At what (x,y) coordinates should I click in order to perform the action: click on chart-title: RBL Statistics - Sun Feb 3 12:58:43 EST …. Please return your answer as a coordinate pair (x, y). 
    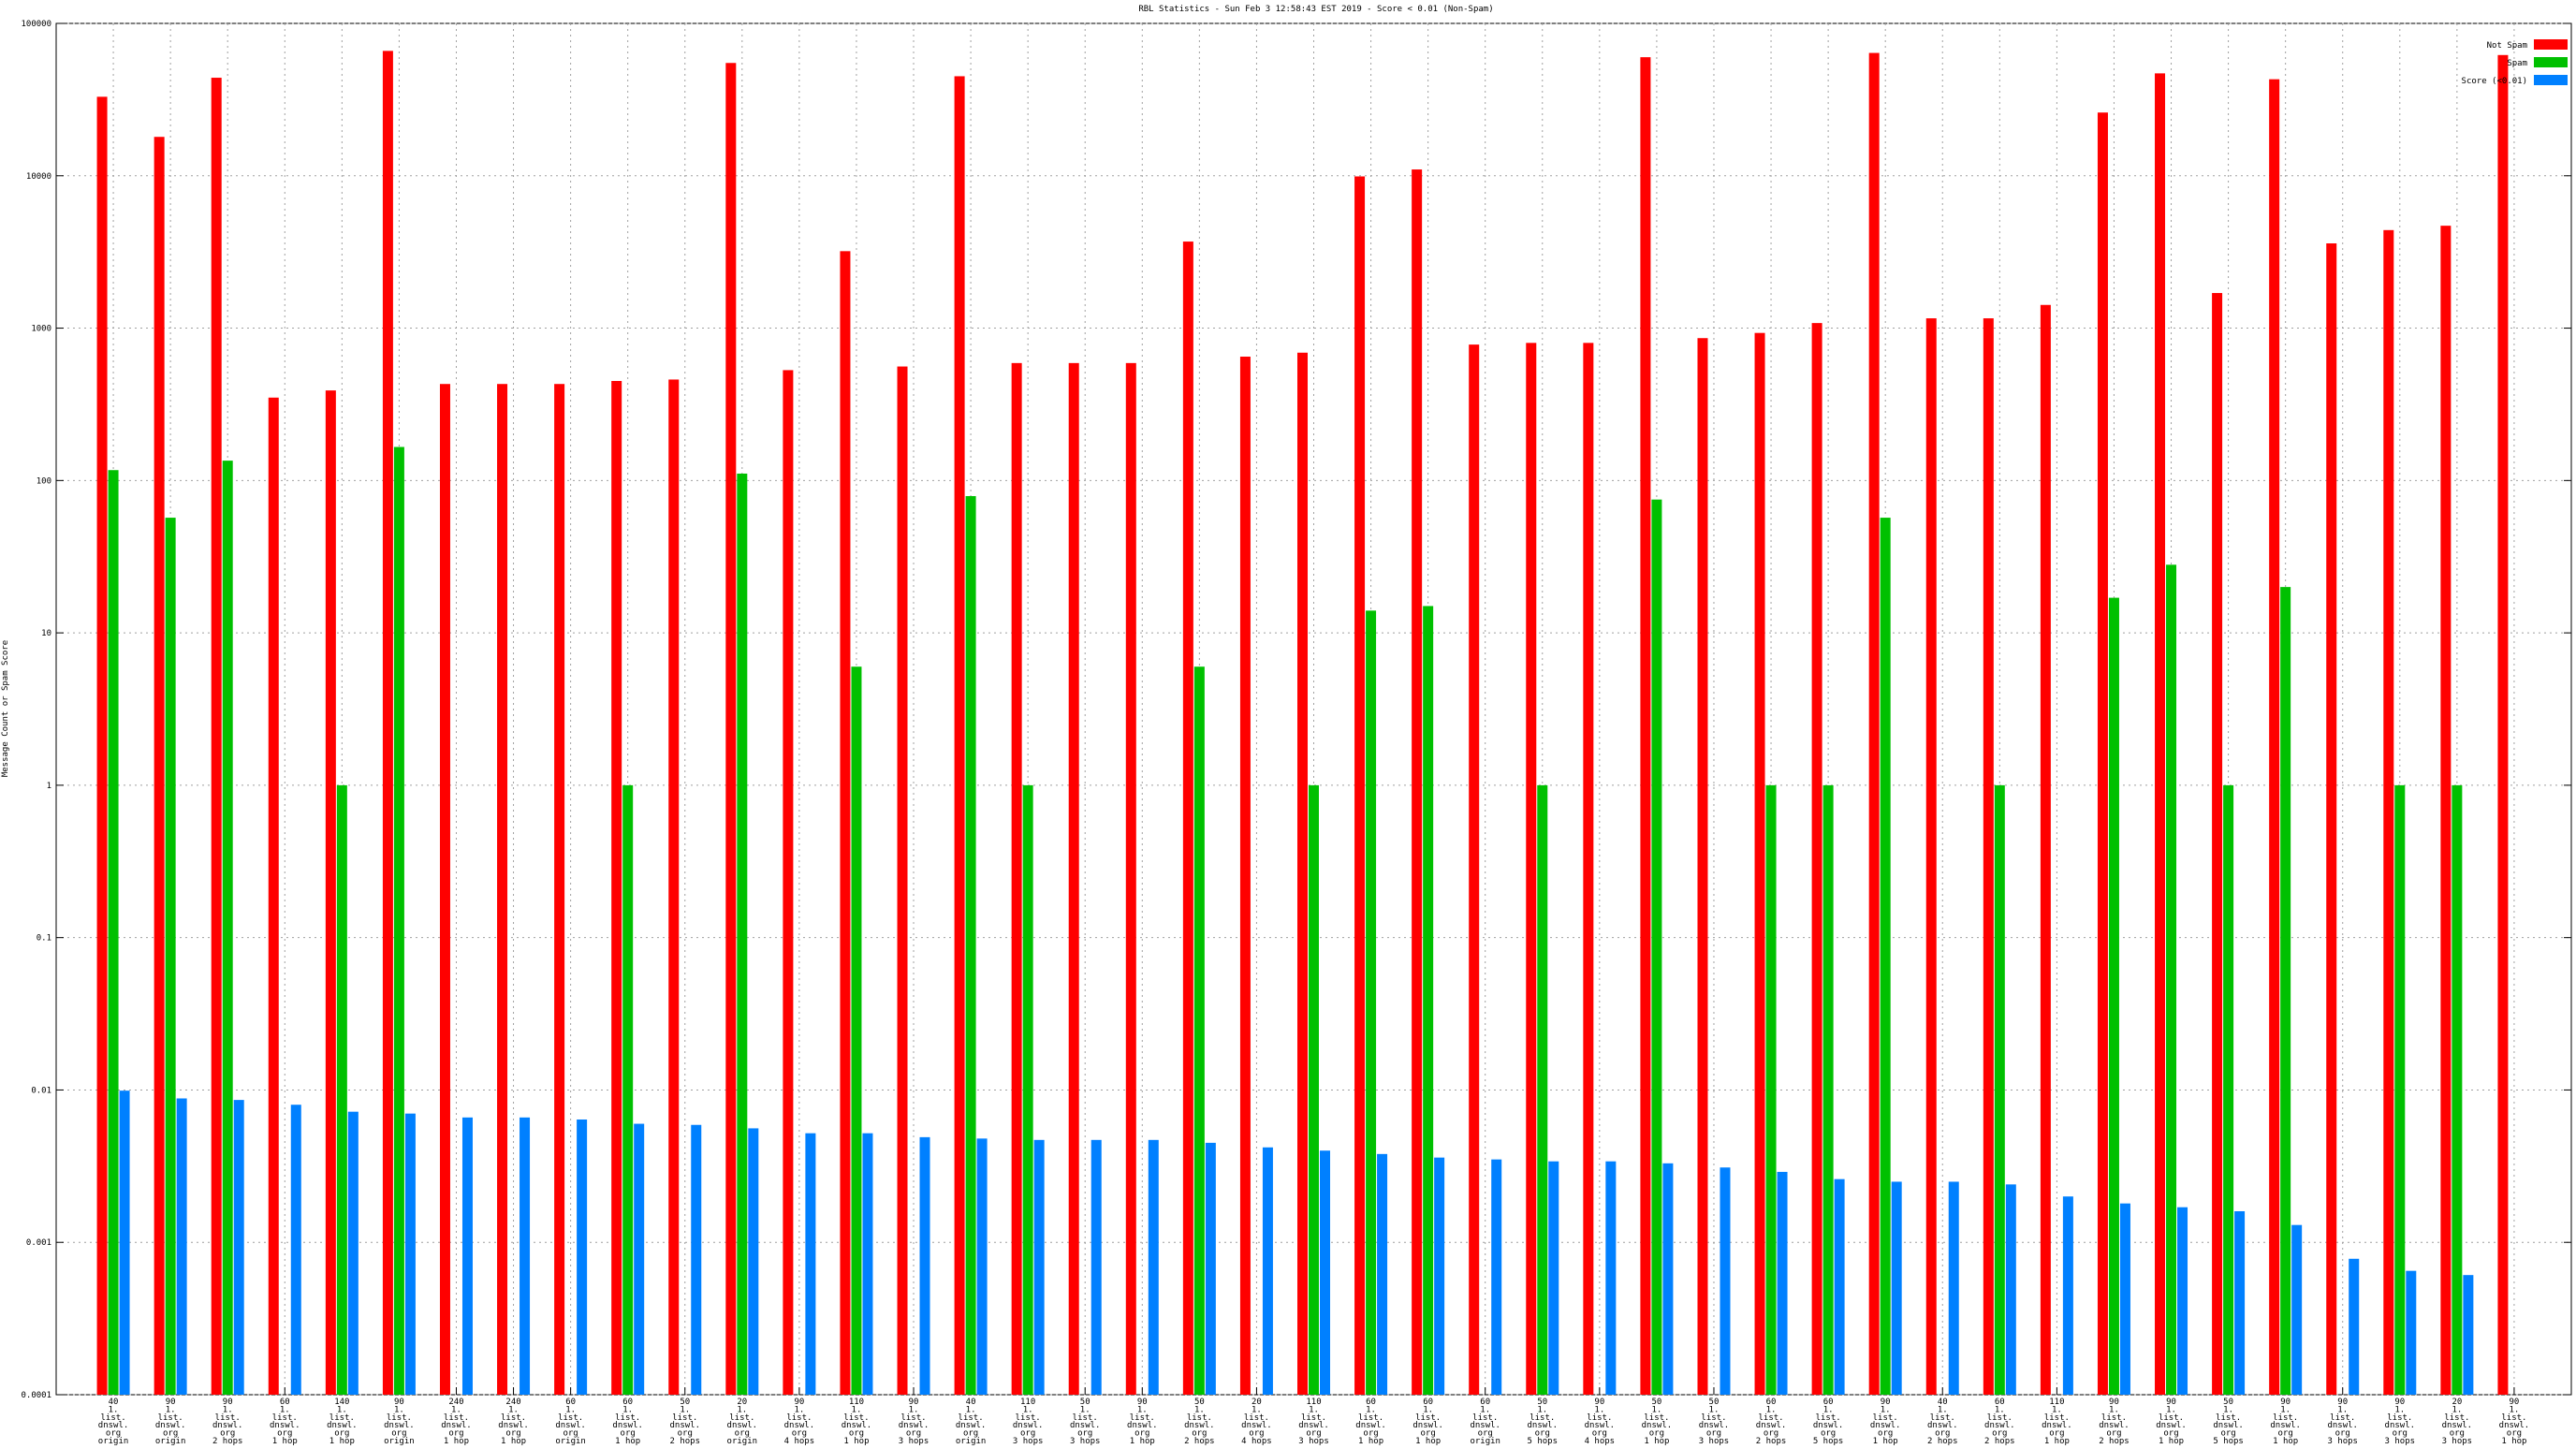
    Looking at the image, I should click on (1315, 9).